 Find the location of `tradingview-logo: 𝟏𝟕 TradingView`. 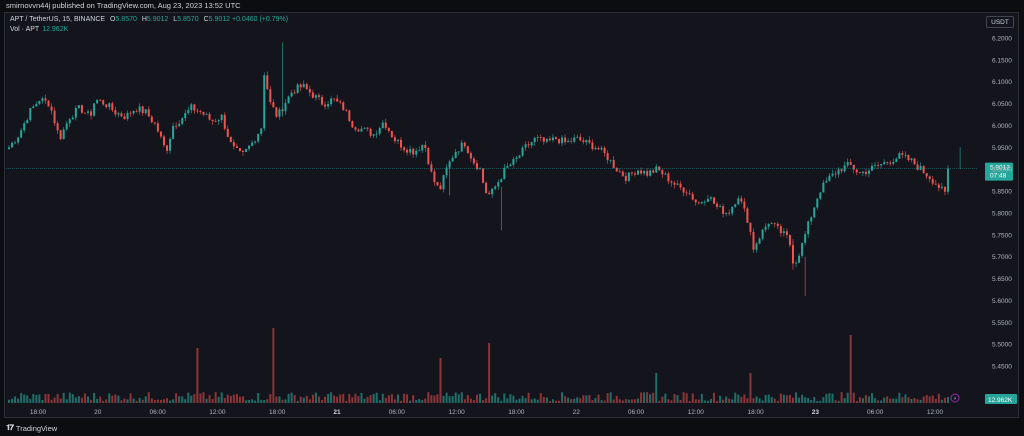

tradingview-logo: 𝟏𝟕 TradingView is located at coordinates (31, 428).